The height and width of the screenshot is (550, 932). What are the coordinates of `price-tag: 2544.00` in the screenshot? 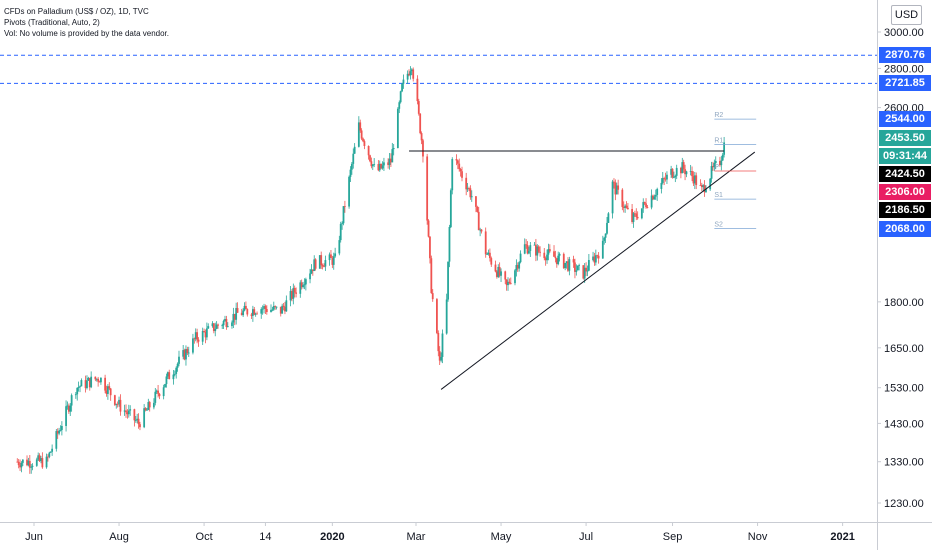 It's located at (905, 119).